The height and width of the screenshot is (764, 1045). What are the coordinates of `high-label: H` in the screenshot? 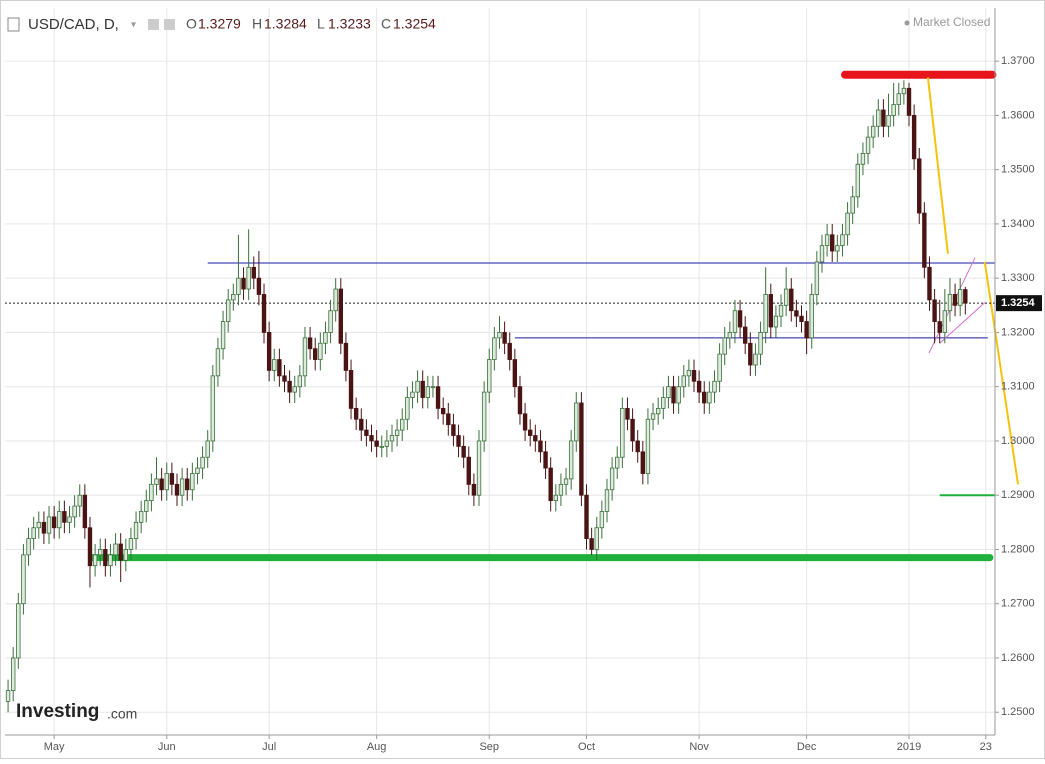 It's located at (257, 24).